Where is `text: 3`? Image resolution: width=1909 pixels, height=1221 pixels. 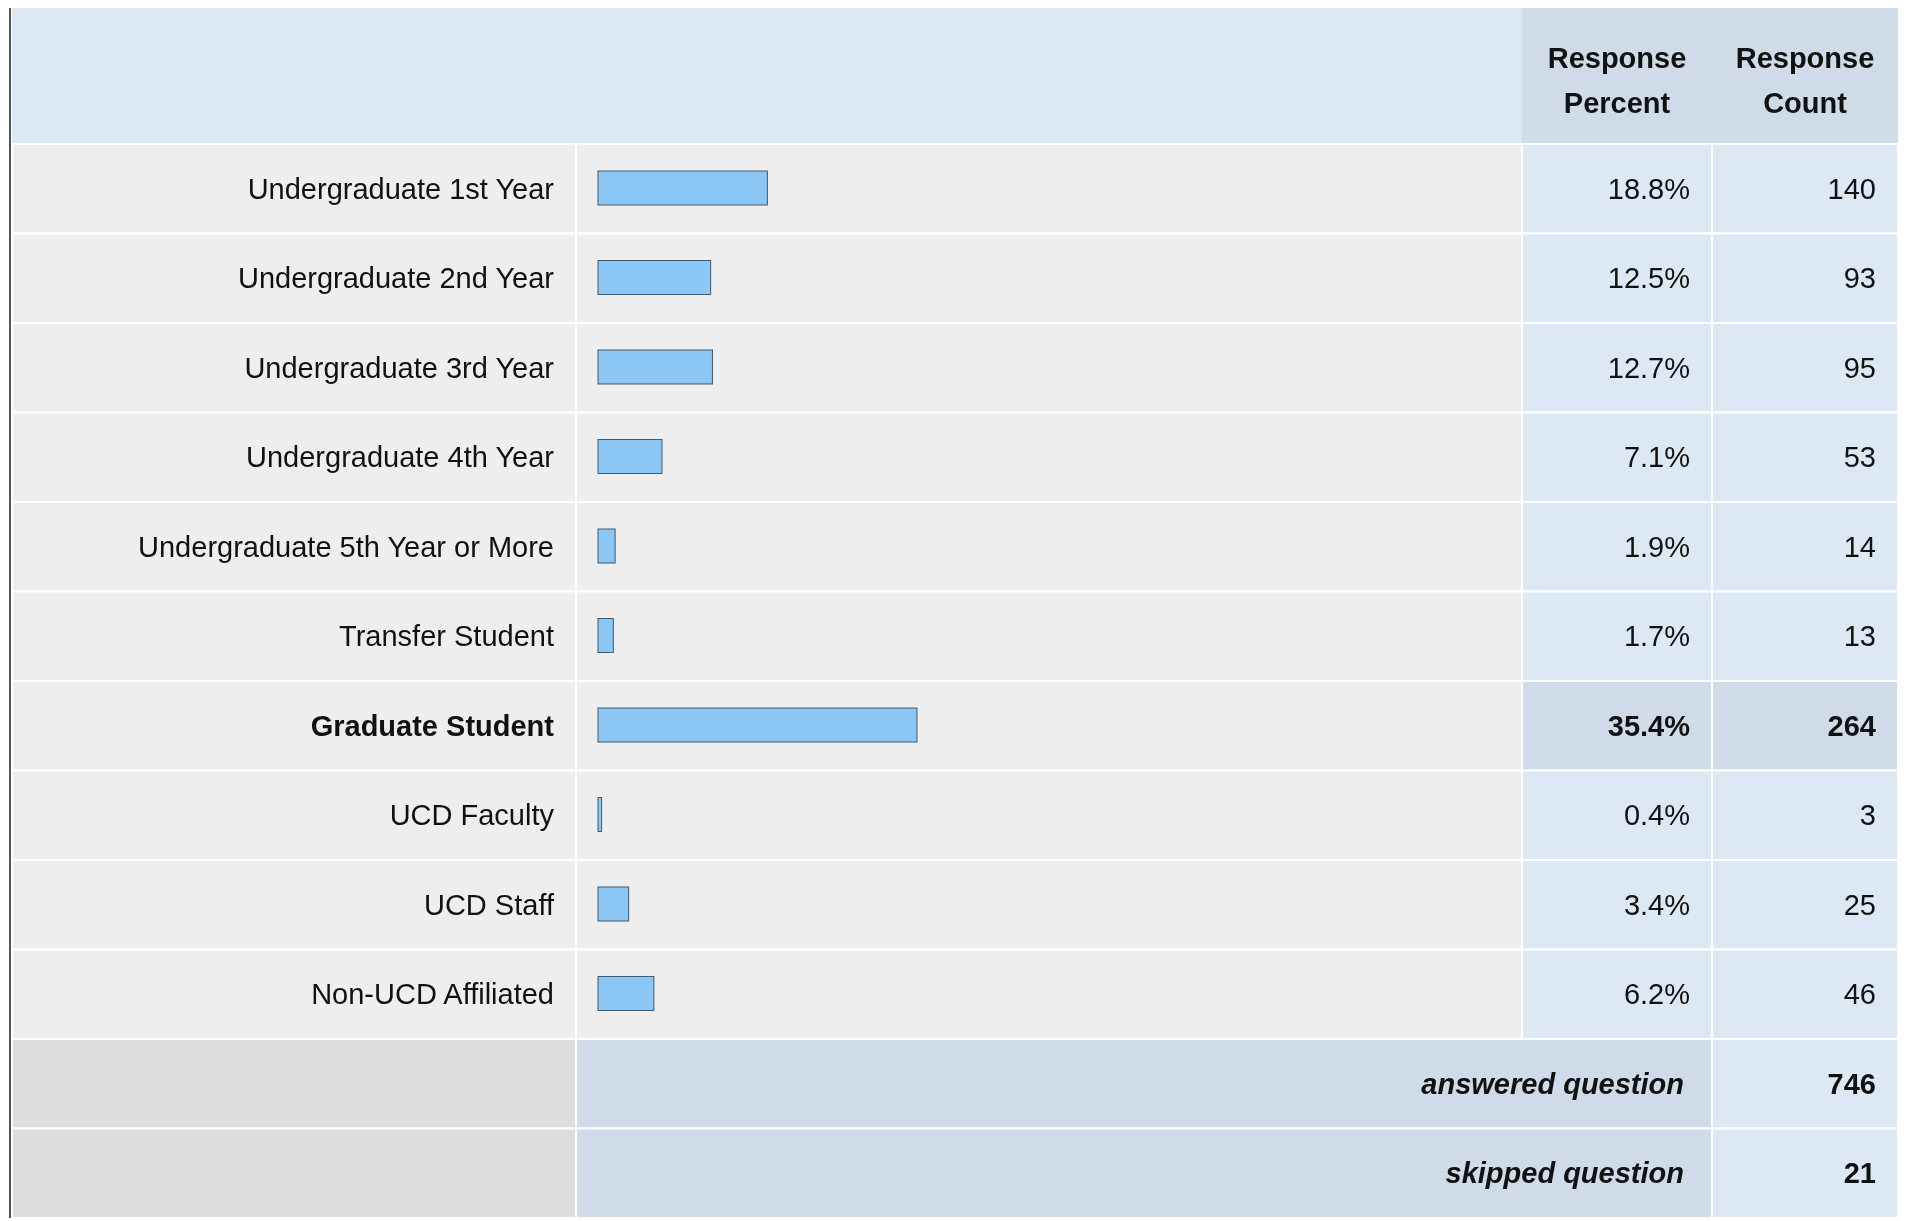
text: 3 is located at coordinates (1867, 815).